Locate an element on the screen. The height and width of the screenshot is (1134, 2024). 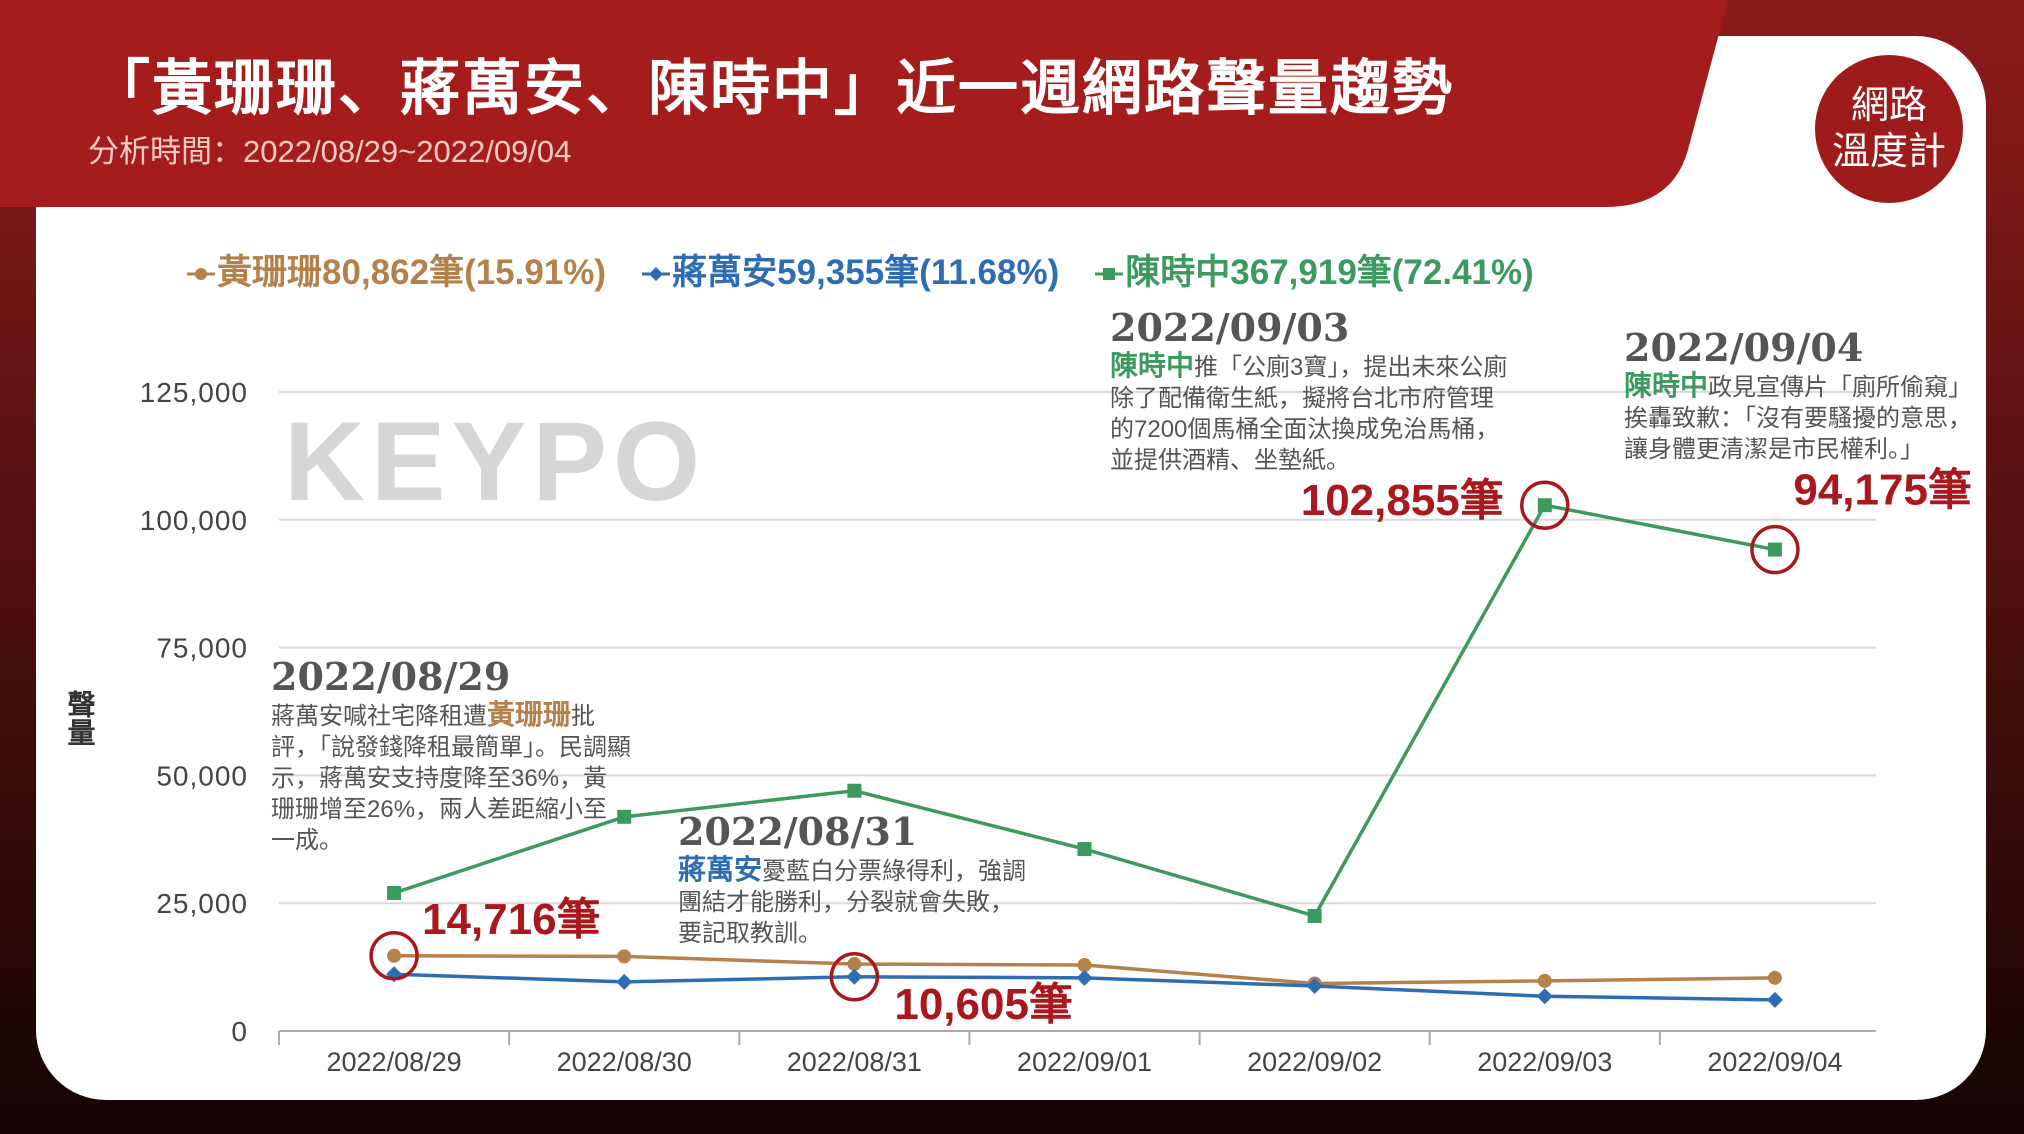
legend-item: 蔣萬安59,355筆(11.68%) is located at coordinates (849, 269).